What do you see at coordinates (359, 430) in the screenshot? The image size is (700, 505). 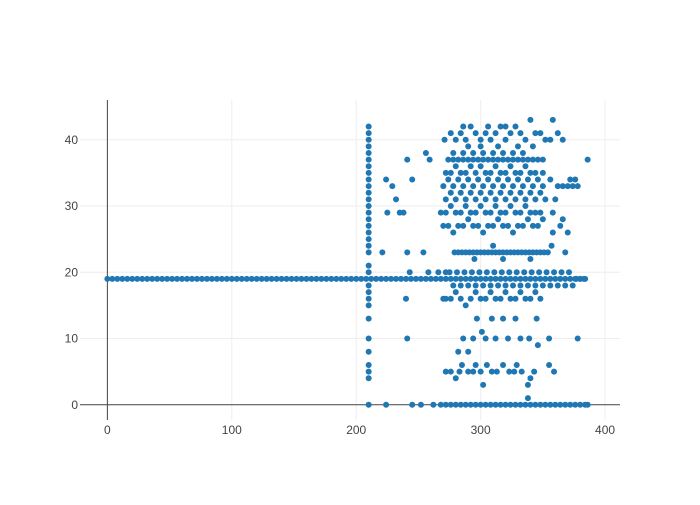 I see `x-tick-labels: 0 100 200 300 400` at bounding box center [359, 430].